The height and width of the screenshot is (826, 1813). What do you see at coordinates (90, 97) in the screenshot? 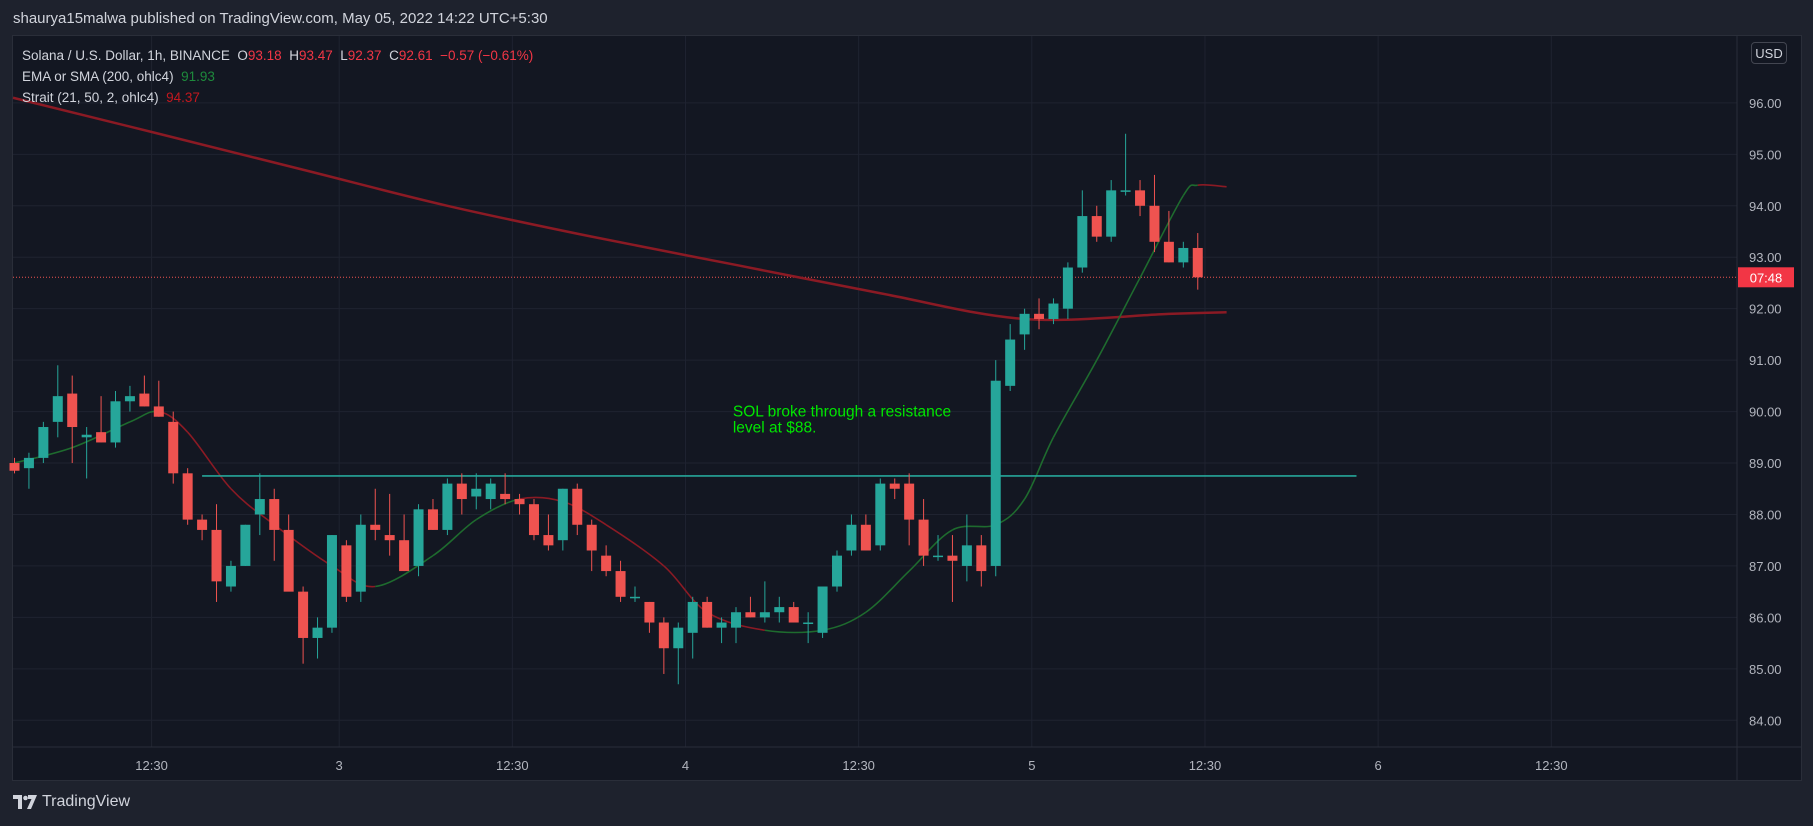
I see `strait-label: Strait (21, 50, 2, ohlc4)` at bounding box center [90, 97].